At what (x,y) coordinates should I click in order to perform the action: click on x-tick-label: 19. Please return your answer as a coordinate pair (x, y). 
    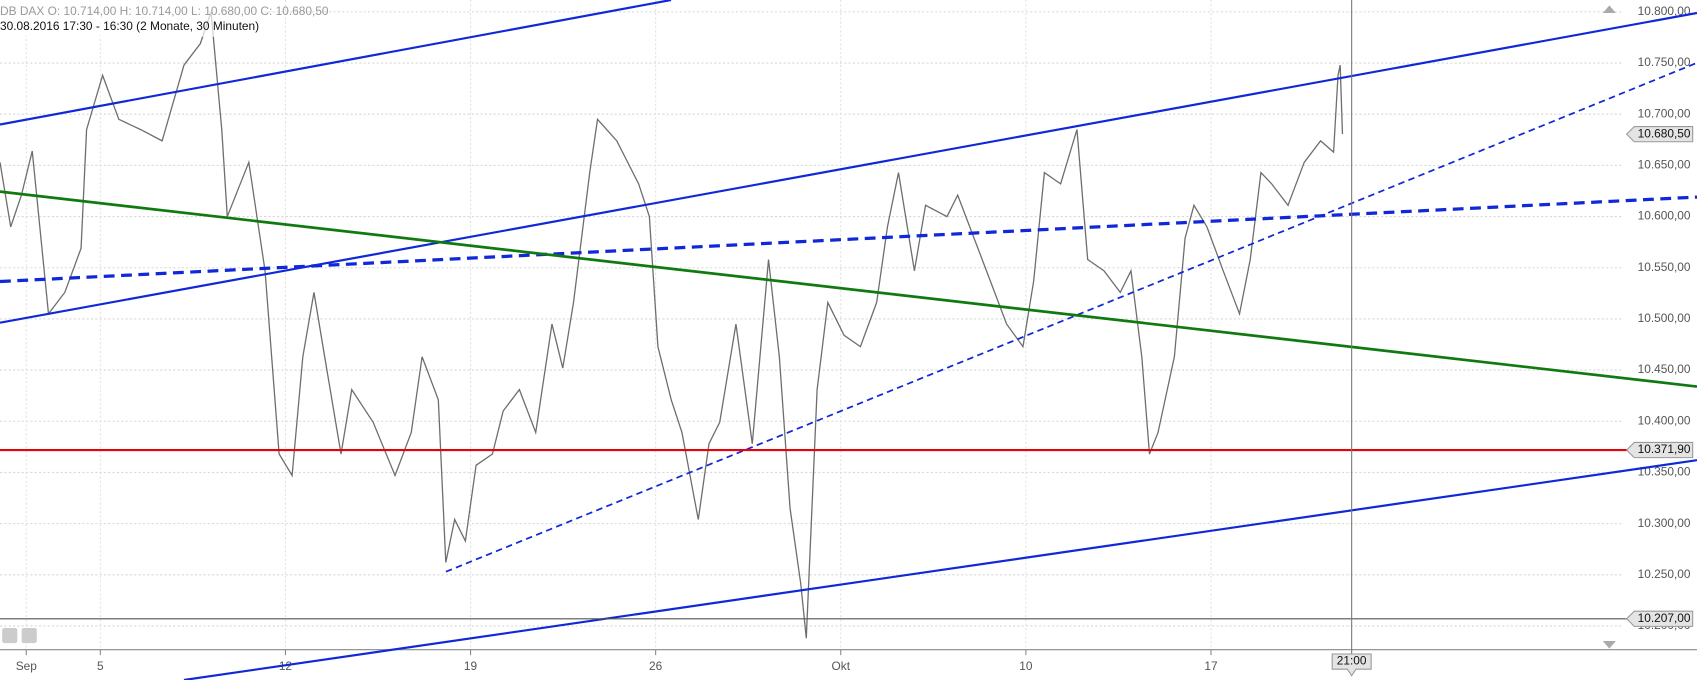
    Looking at the image, I should click on (471, 666).